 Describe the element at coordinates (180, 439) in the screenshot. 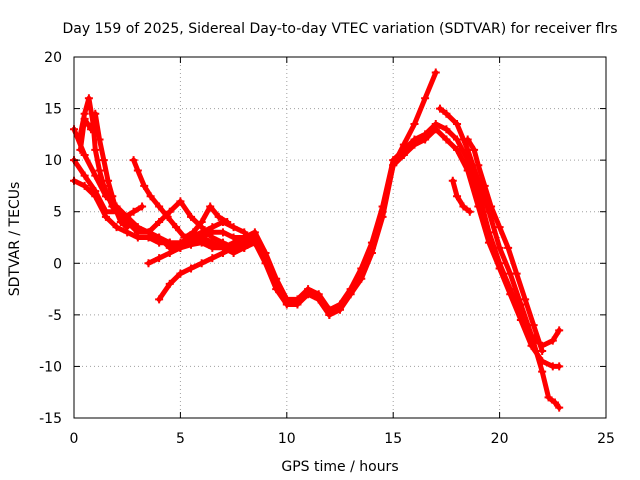

I see `x-tick-label: 5` at that location.